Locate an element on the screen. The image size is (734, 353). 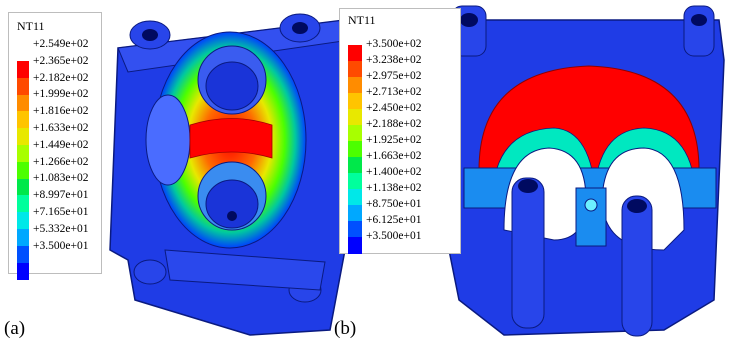
pin-left-hole is located at coordinates (528, 186).